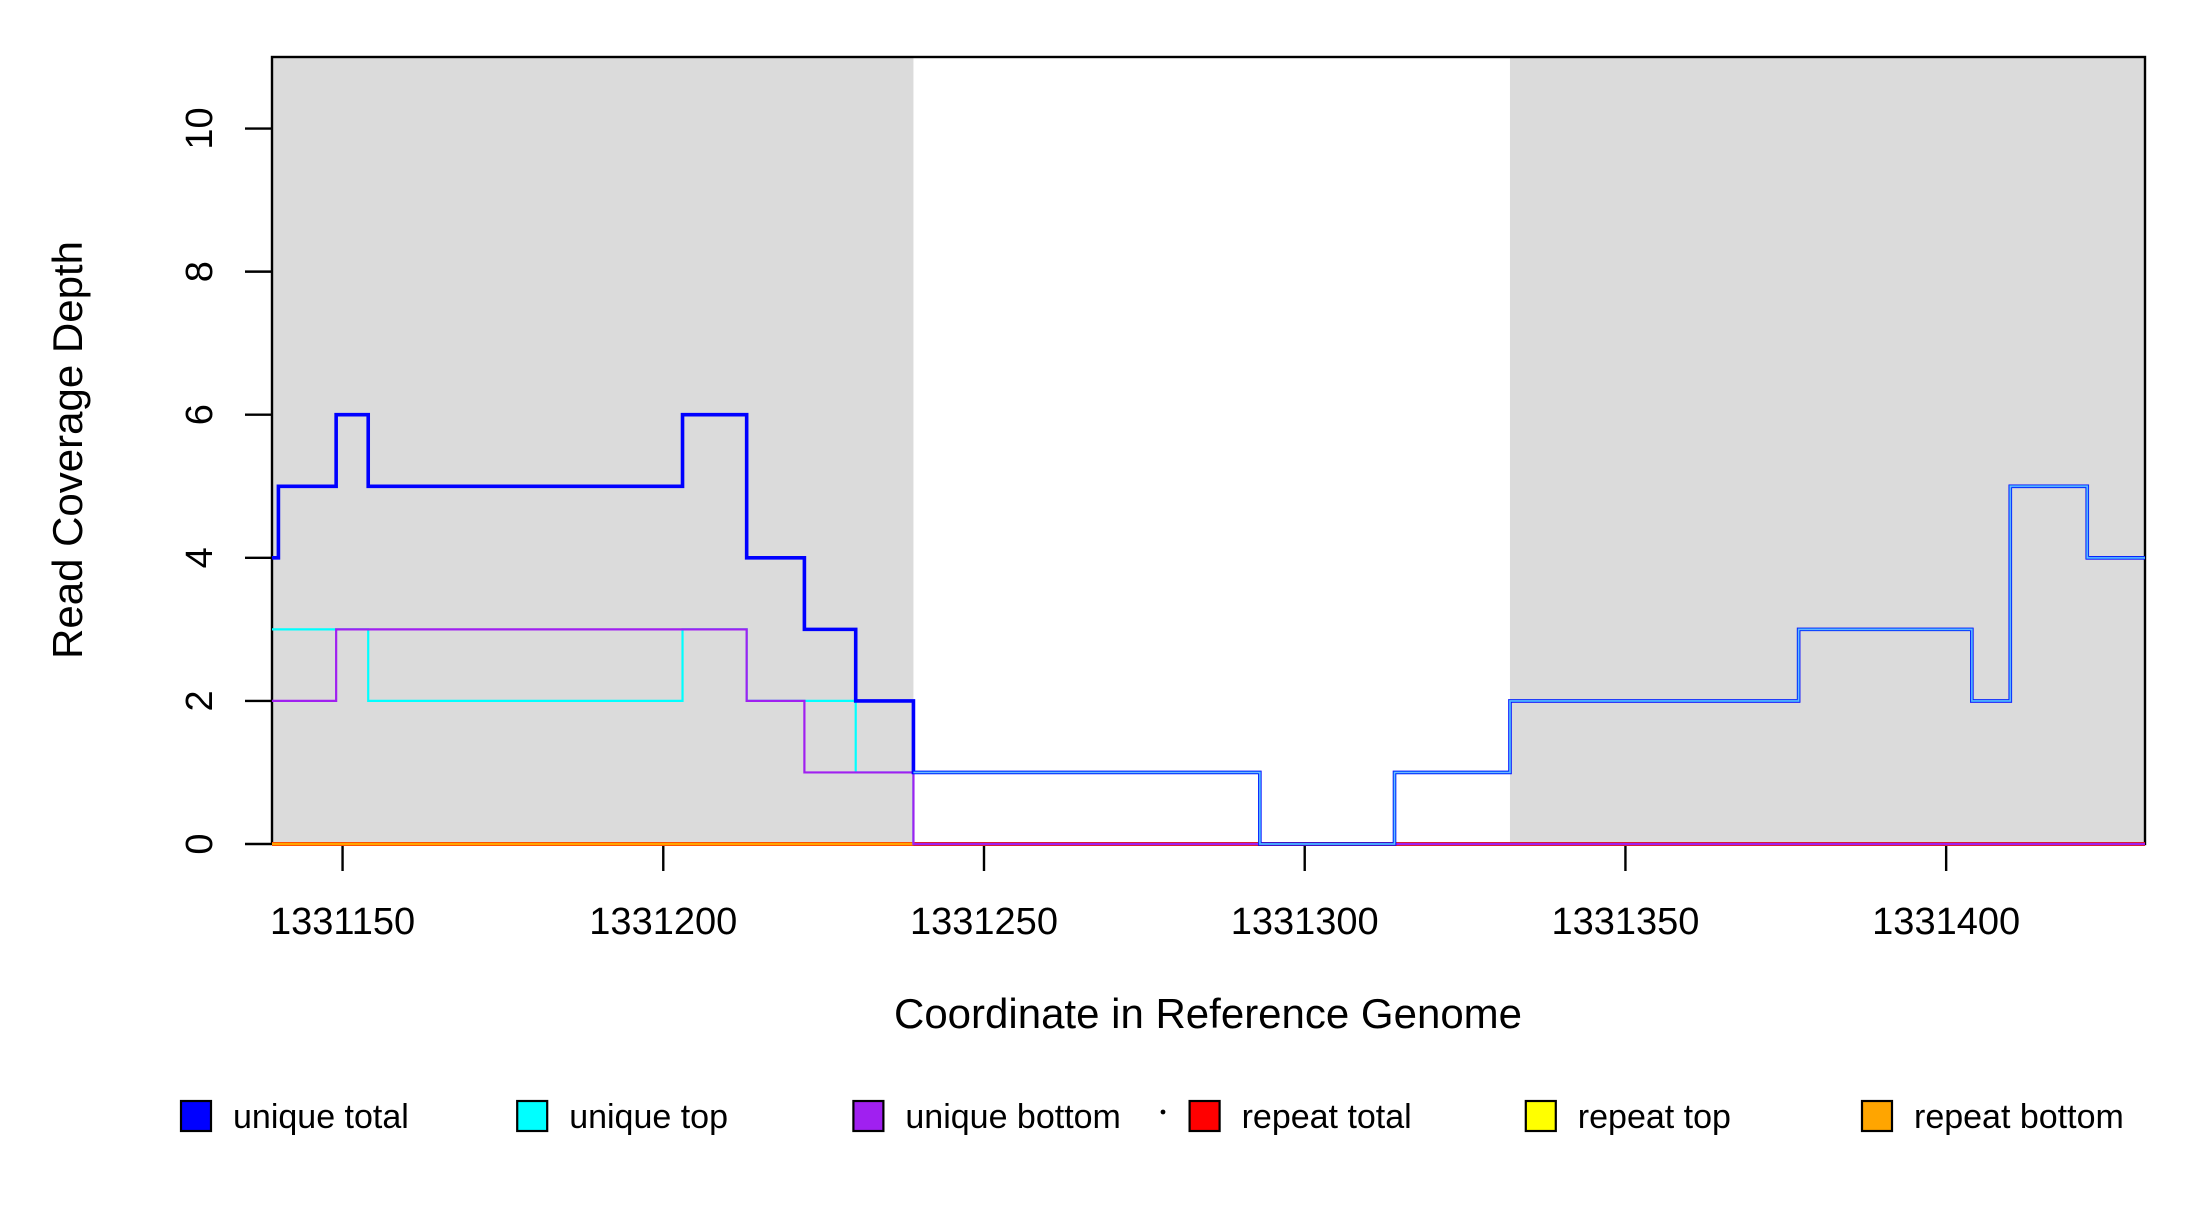 Image resolution: width=2200 pixels, height=1205 pixels. I want to click on x-axis-title: Coordinate in Reference Genome, so click(1208, 1013).